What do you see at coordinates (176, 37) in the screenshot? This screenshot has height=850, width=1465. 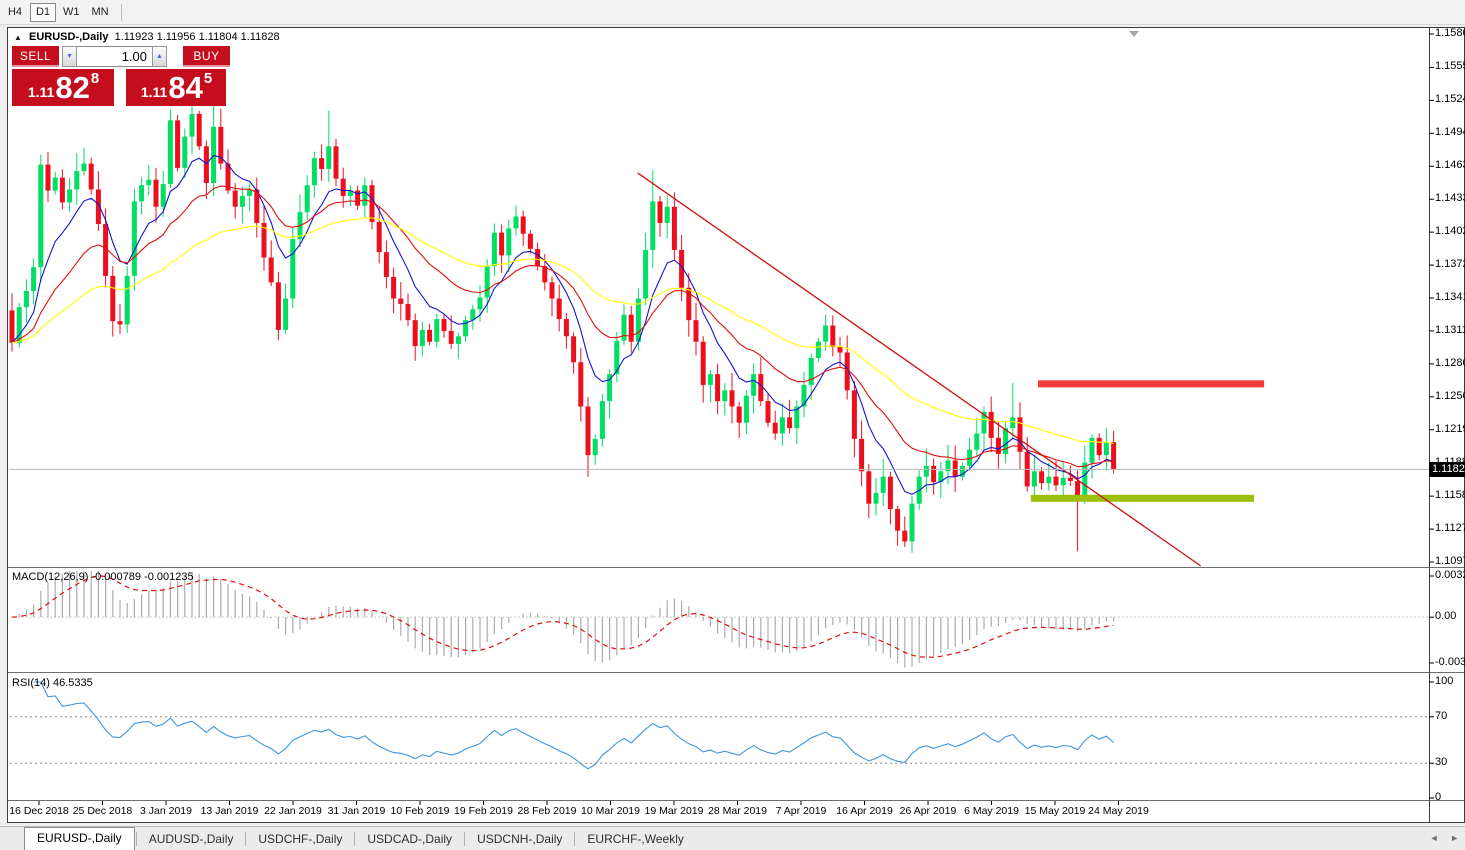 I see `ohlc-high: 1.11956` at bounding box center [176, 37].